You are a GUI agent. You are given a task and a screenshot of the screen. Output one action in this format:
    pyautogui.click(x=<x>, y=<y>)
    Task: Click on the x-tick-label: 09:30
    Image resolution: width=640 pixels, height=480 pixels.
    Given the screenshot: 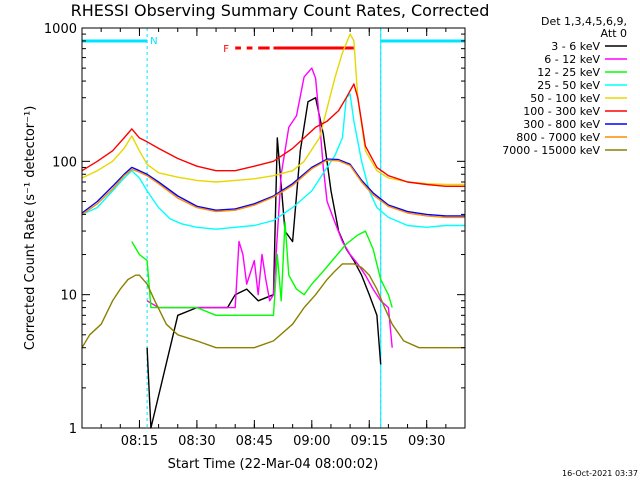 What is the action you would take?
    pyautogui.click(x=426, y=441)
    